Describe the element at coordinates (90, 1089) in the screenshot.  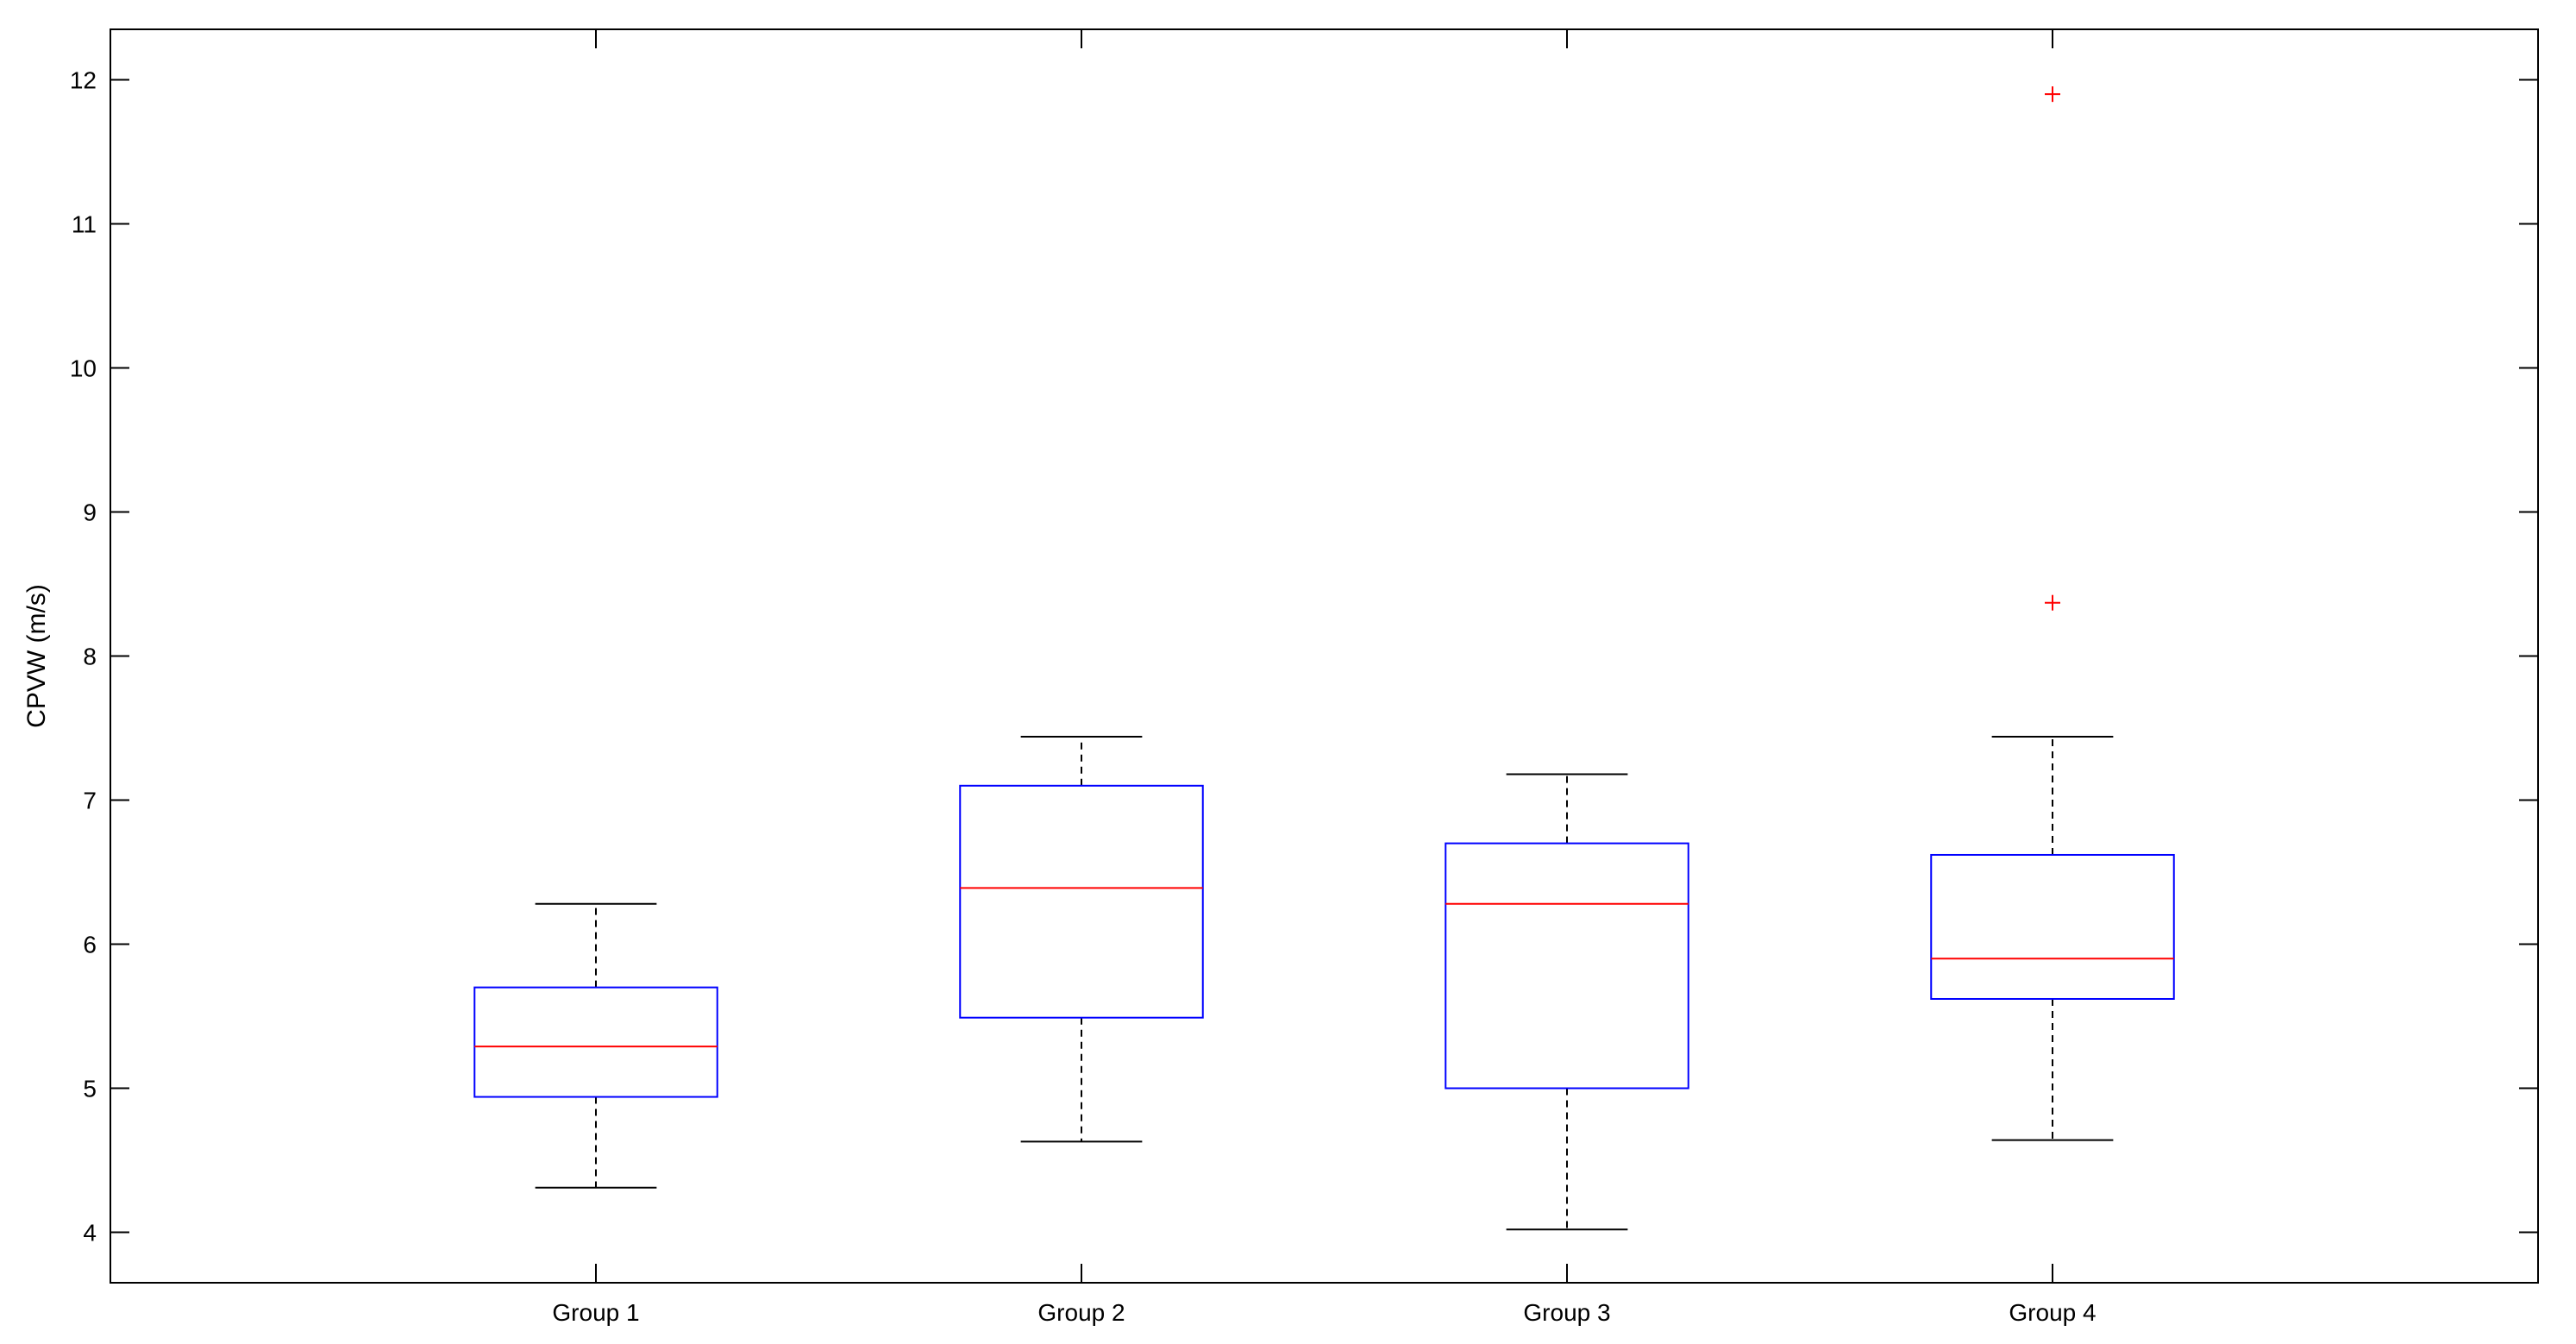
I see `y-tick-label: 5` at that location.